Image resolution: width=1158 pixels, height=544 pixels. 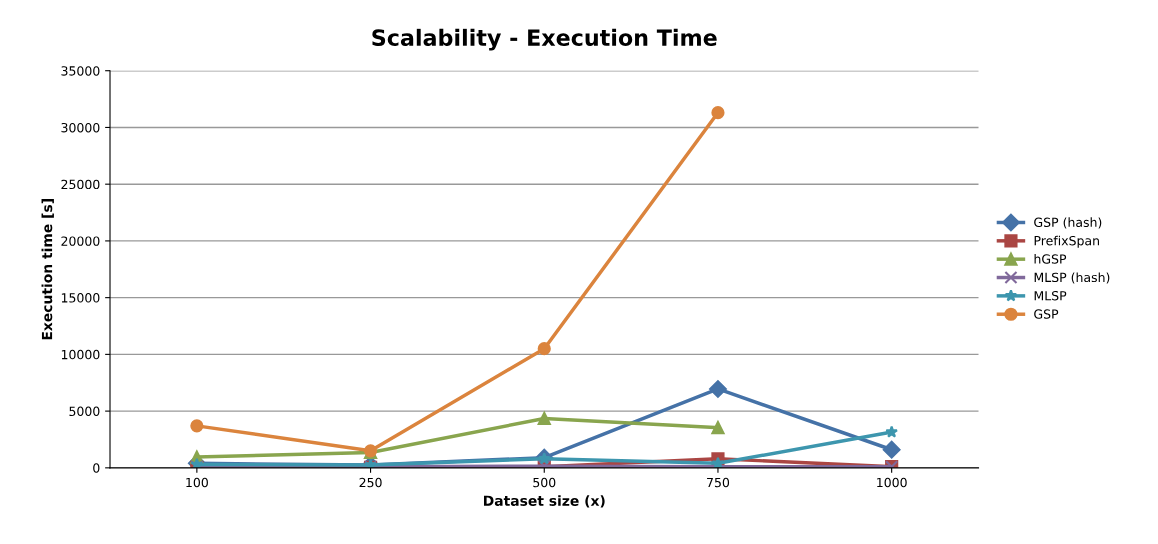 What do you see at coordinates (370, 482) in the screenshot?
I see `x-tick-label: 250` at bounding box center [370, 482].